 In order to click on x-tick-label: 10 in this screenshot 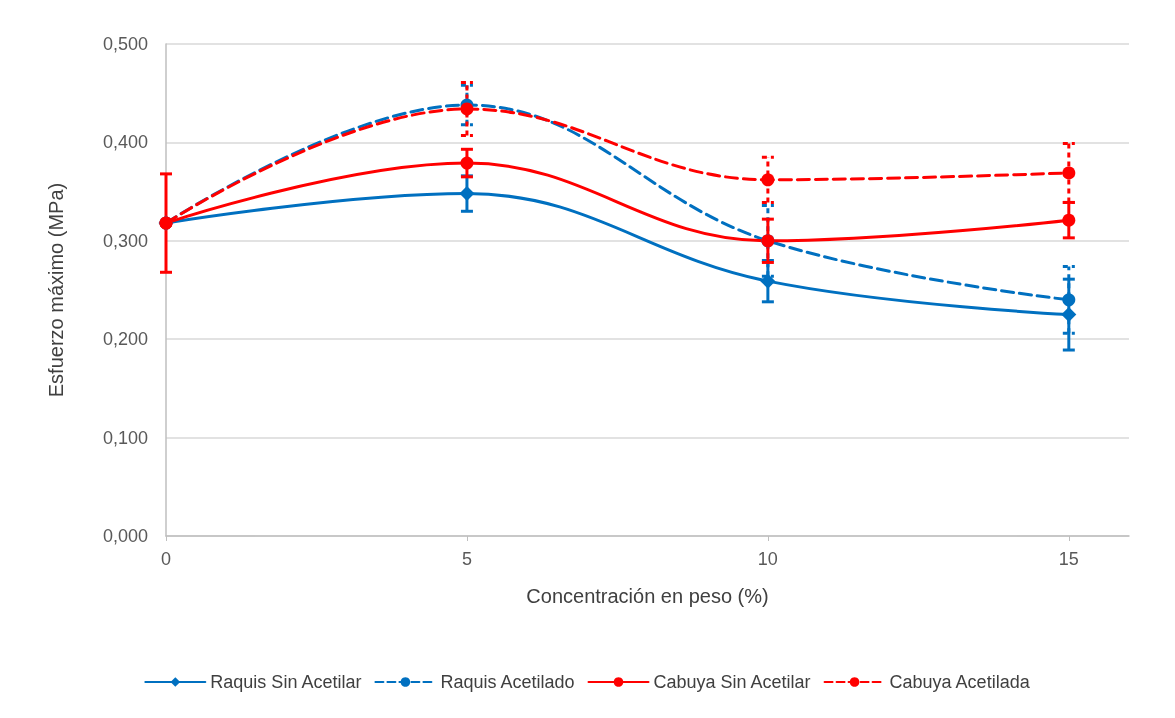, I will do `click(767, 559)`.